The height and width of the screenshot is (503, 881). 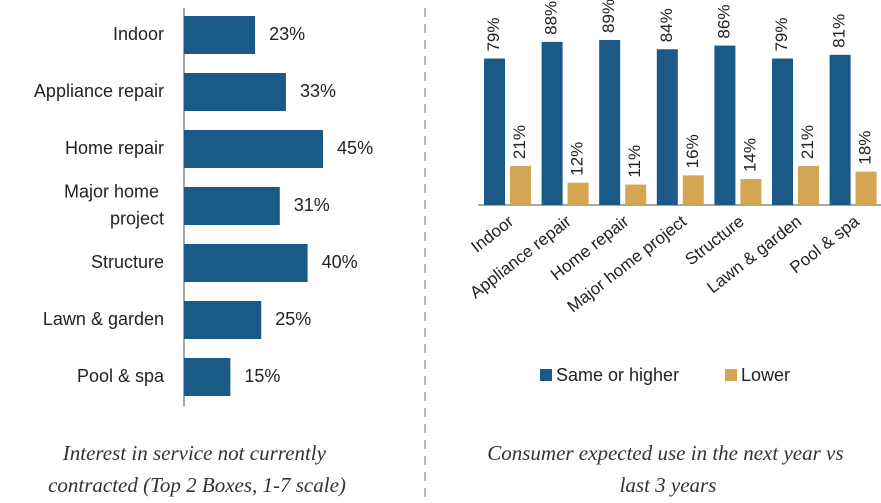 I want to click on value-label: 89%, so click(x=608, y=16).